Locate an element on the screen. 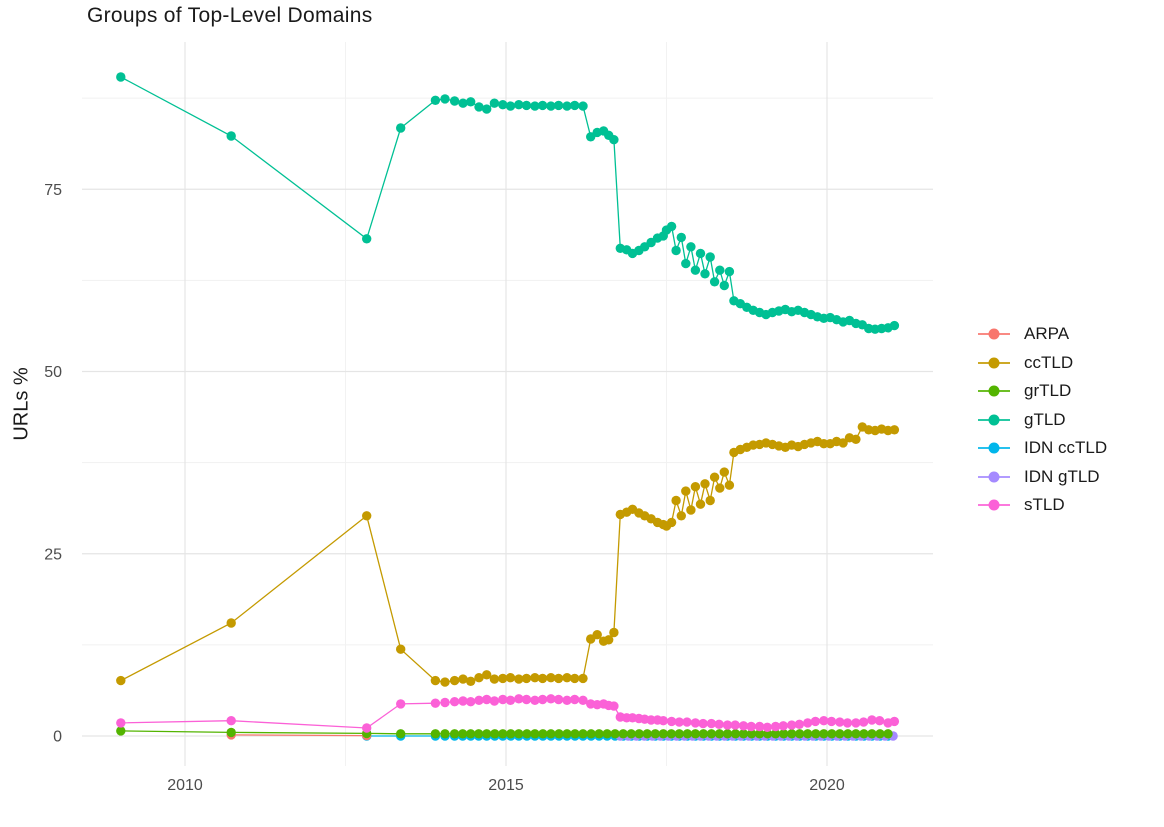 The height and width of the screenshot is (827, 1164). legend-item: IDN ccTLD is located at coordinates (1042, 448).